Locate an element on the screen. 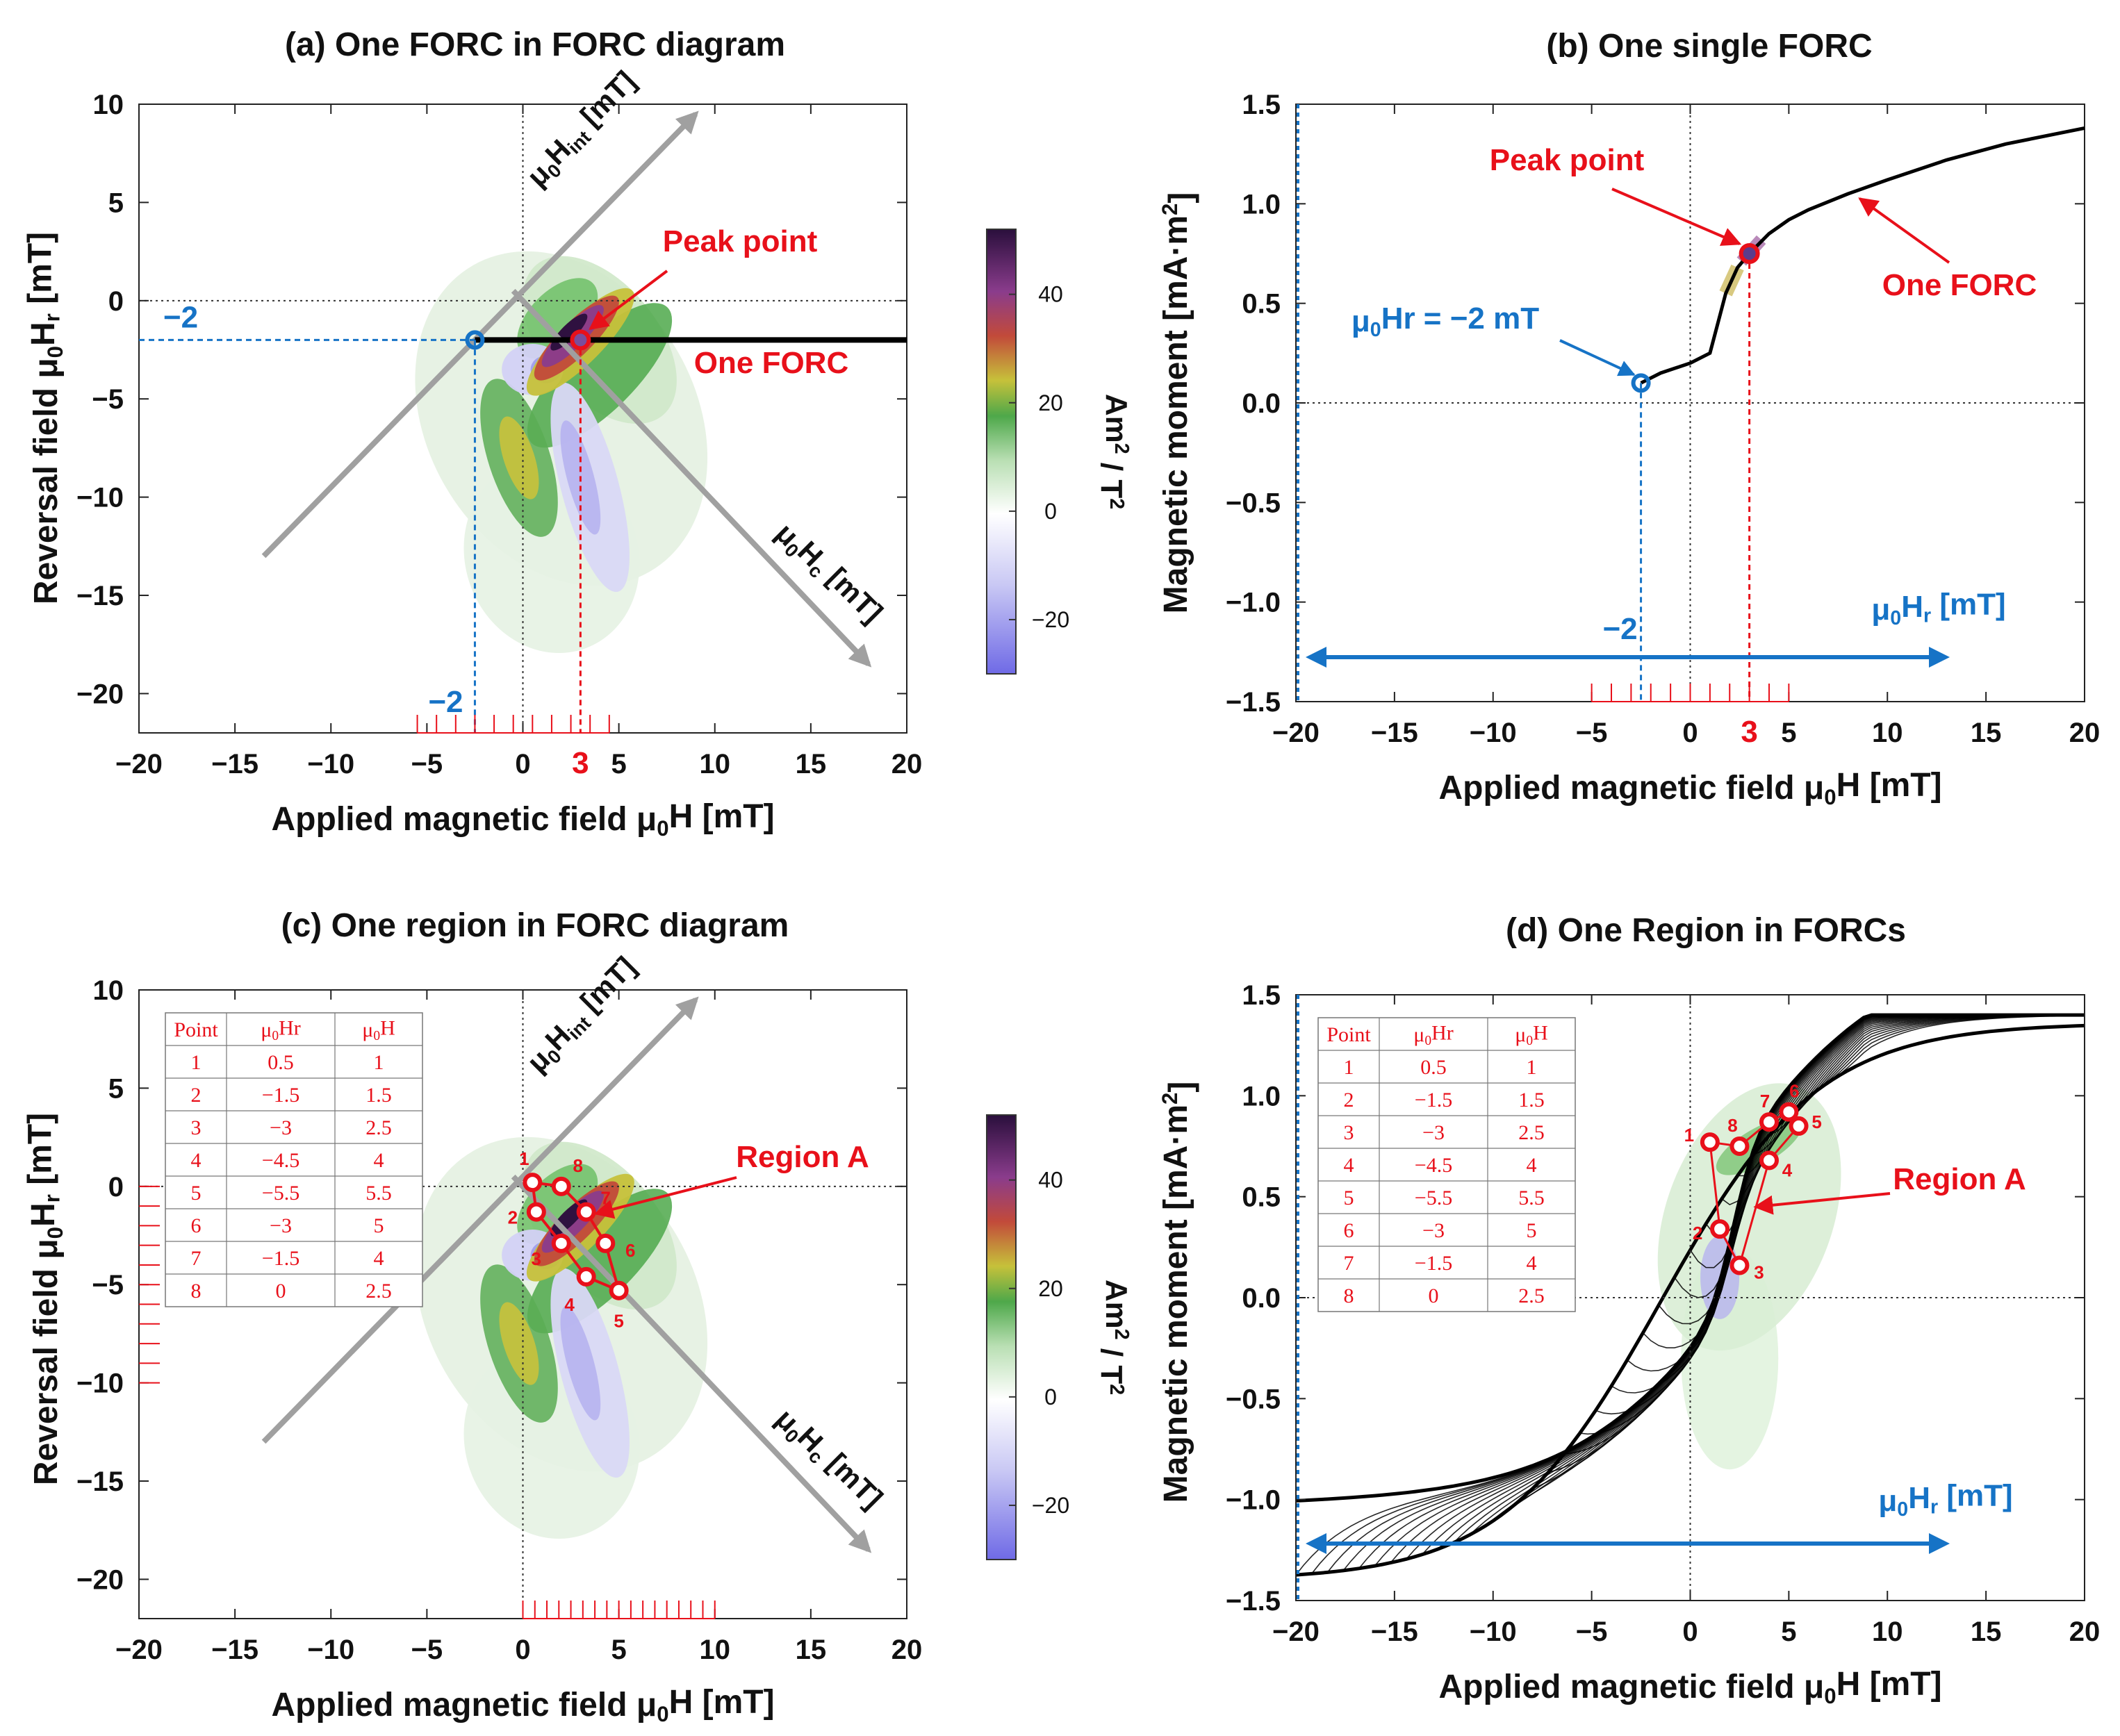  region-point-number: 2 is located at coordinates (1697, 1233).